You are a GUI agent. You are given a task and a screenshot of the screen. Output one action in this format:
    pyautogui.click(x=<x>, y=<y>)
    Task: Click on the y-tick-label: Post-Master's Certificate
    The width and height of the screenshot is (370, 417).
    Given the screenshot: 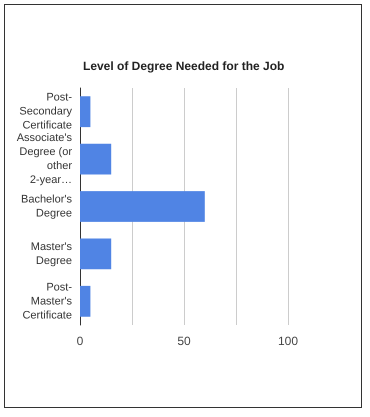 What is the action you would take?
    pyautogui.click(x=47, y=301)
    